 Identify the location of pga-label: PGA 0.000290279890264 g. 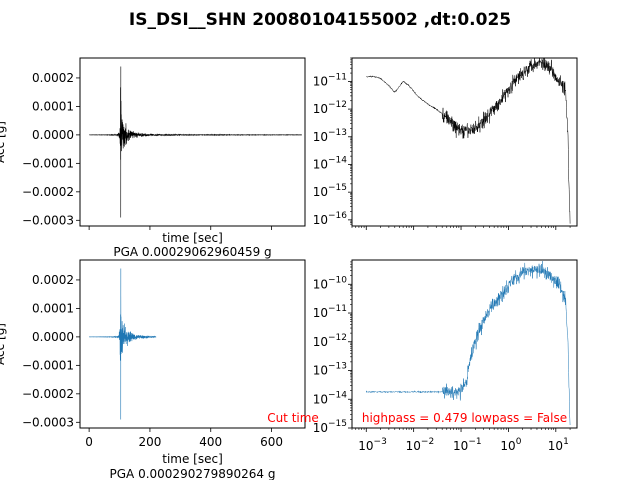
(193, 473).